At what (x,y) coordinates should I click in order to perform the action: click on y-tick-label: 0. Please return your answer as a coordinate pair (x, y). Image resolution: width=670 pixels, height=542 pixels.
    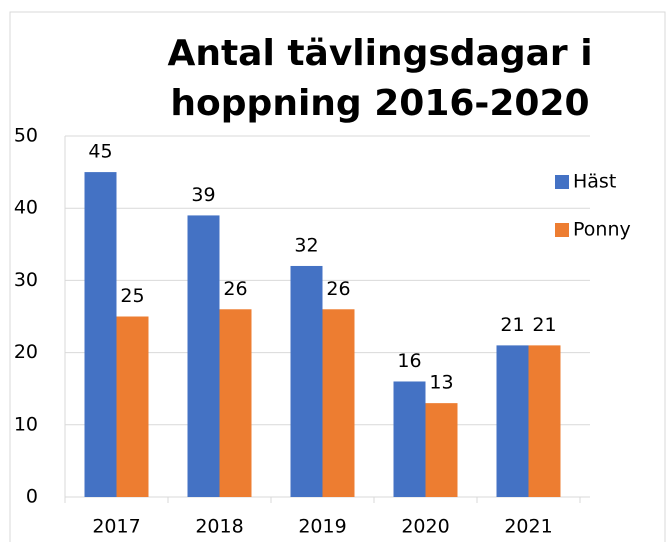
    Looking at the image, I should click on (32, 497).